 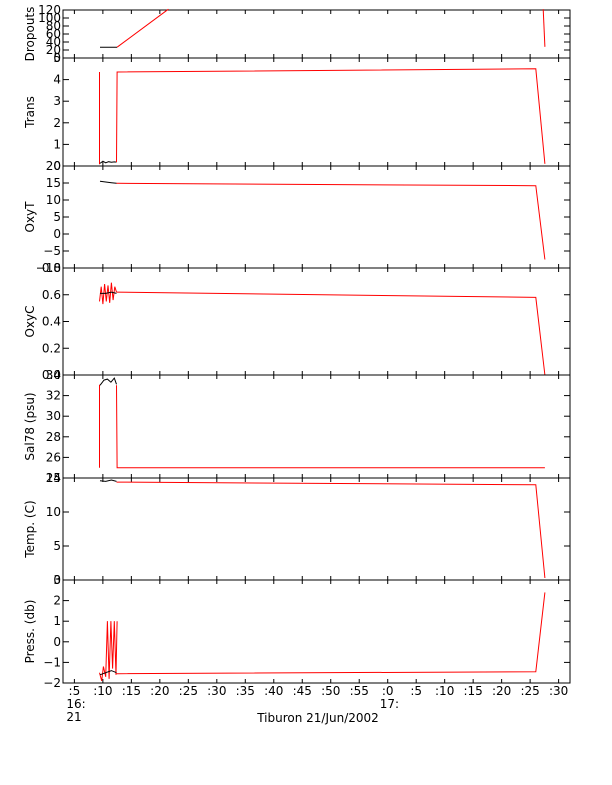 What do you see at coordinates (30, 632) in the screenshot?
I see `y-axis-label: Press. (db)` at bounding box center [30, 632].